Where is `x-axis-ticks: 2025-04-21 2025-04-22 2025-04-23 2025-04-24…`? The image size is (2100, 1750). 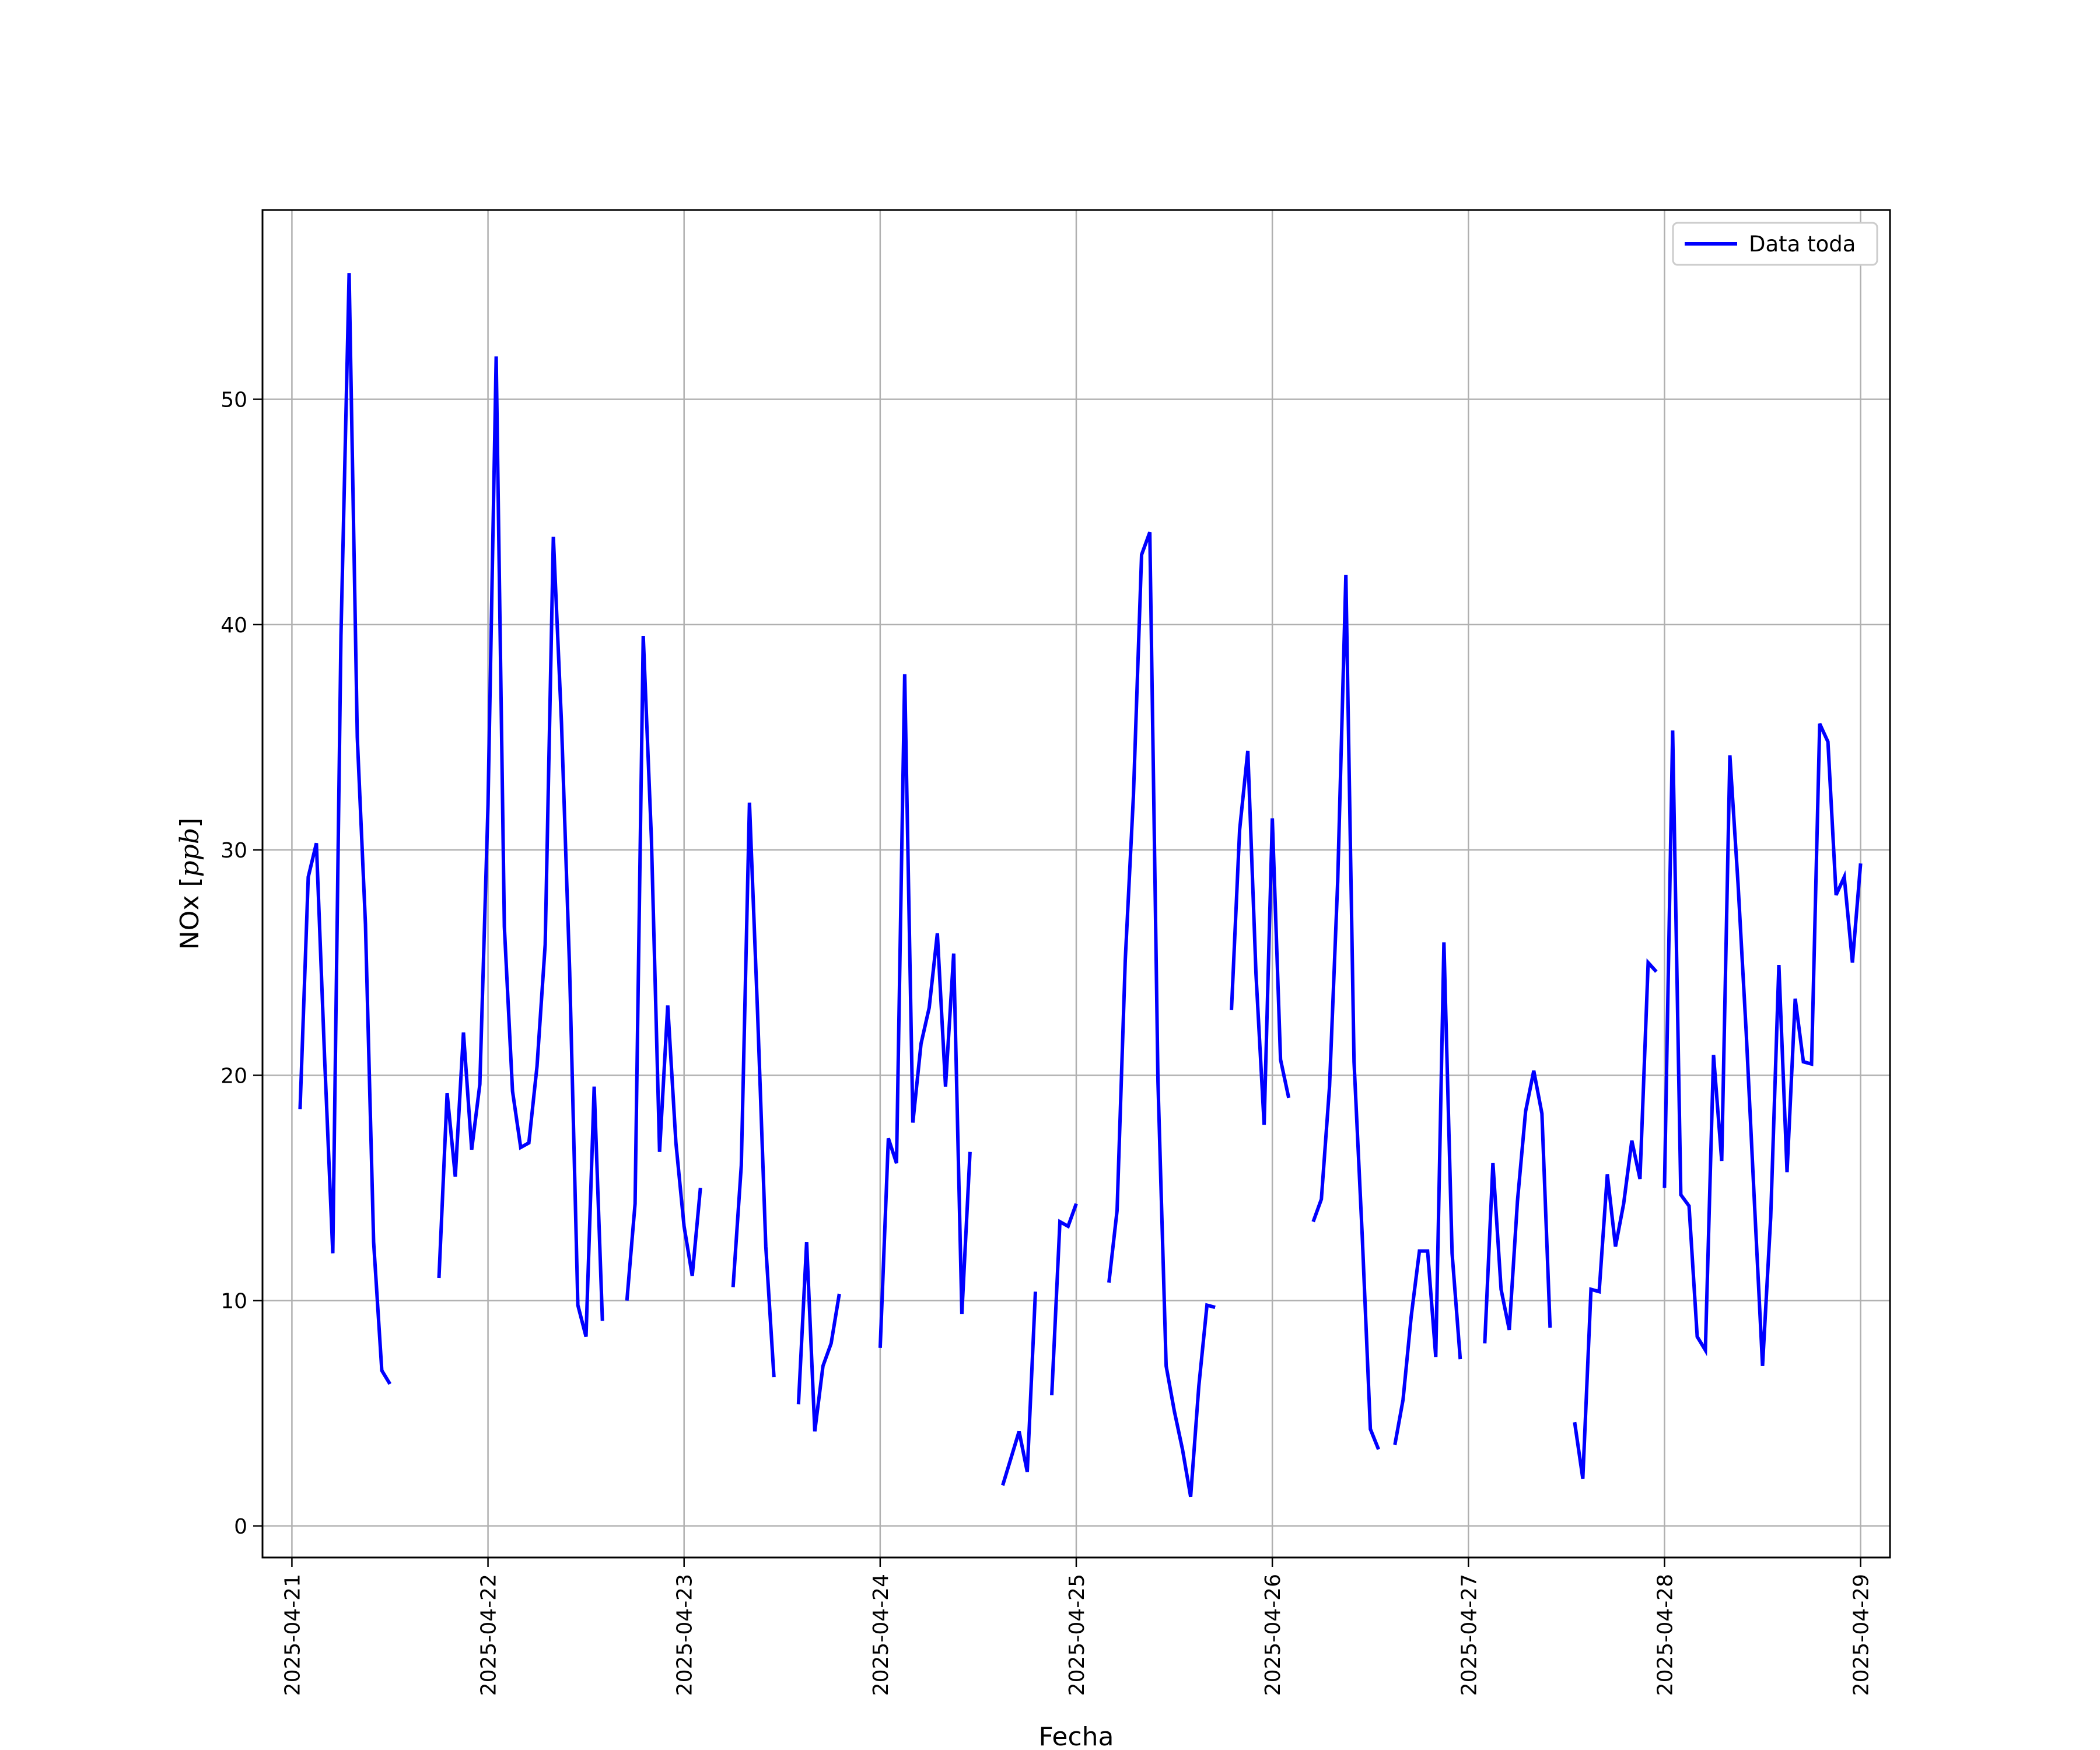
x-axis-ticks: 2025-04-21 2025-04-22 2025-04-23 2025-04-24… is located at coordinates (1077, 1627).